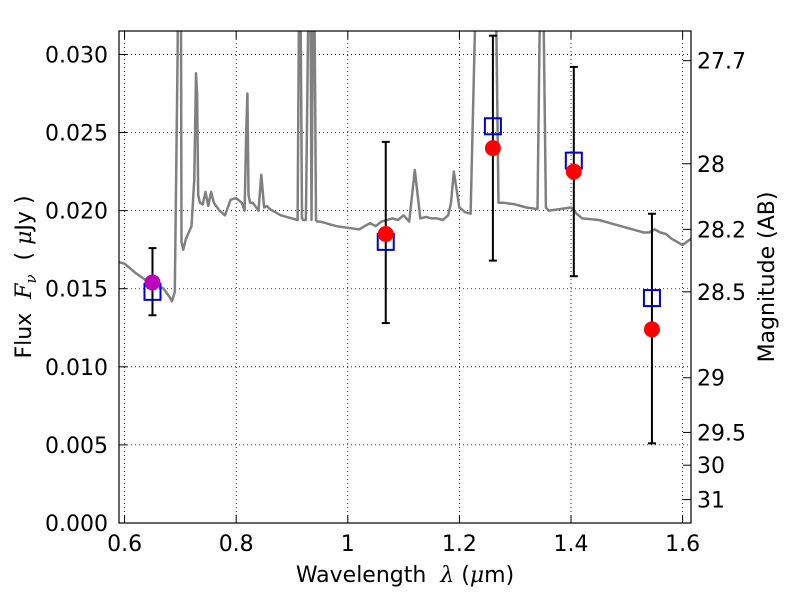 The image size is (800, 600). What do you see at coordinates (571, 544) in the screenshot?
I see `x-tick-label: 1.4` at bounding box center [571, 544].